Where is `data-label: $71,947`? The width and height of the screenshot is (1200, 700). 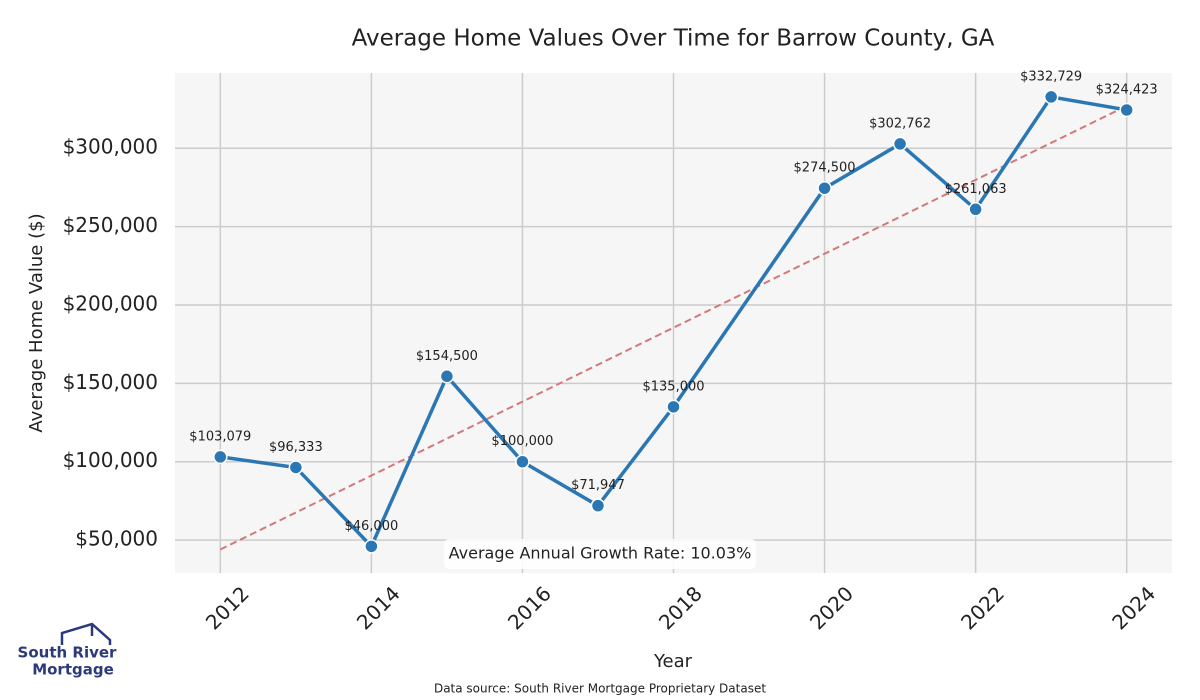 data-label: $71,947 is located at coordinates (598, 485).